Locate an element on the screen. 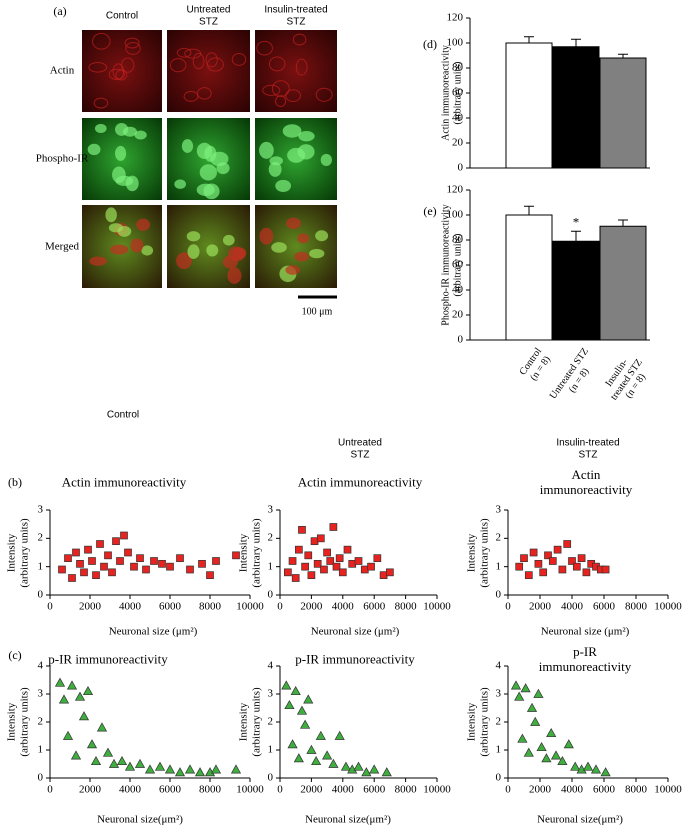 The height and width of the screenshot is (828, 687). chart-title: p-IR immunoreactivity is located at coordinates (108, 659).